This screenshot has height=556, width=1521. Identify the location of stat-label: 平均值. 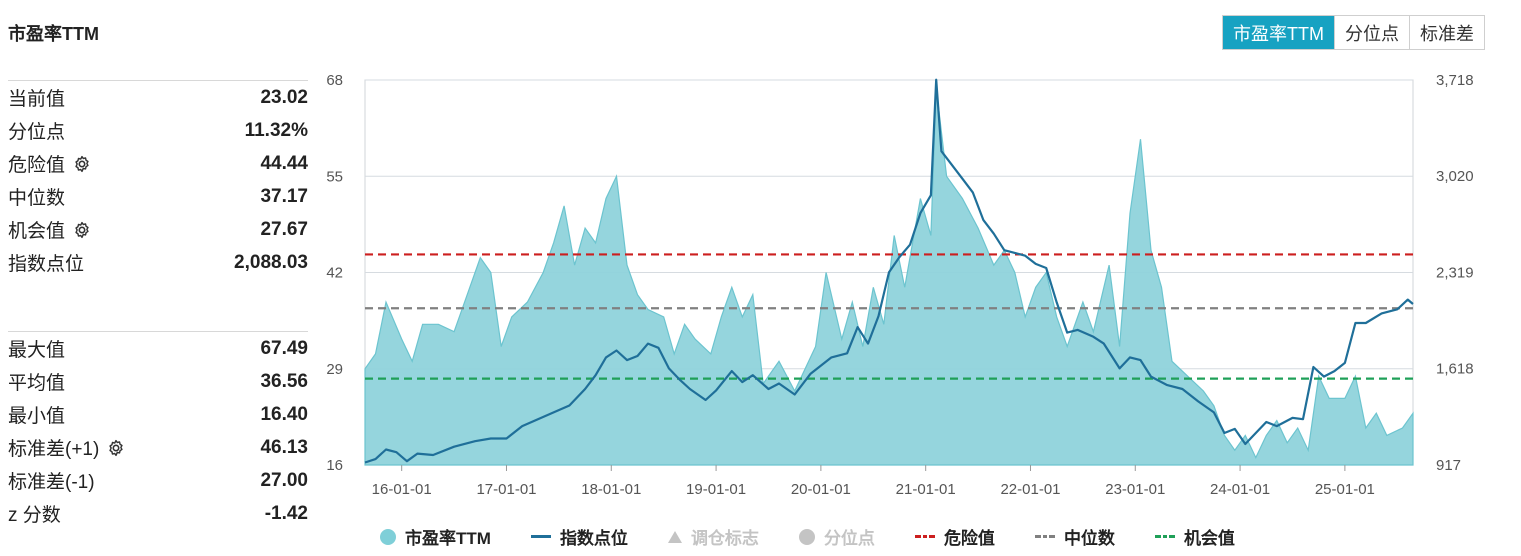
(36, 381).